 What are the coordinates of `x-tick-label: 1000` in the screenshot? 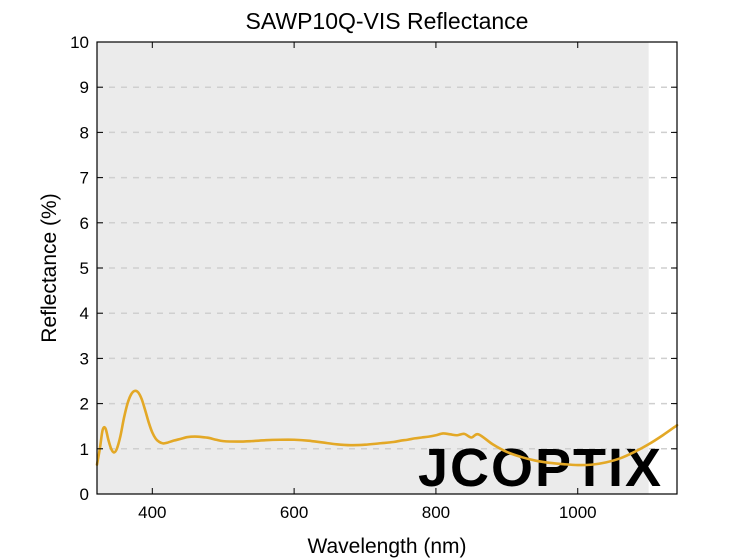 It's located at (578, 512).